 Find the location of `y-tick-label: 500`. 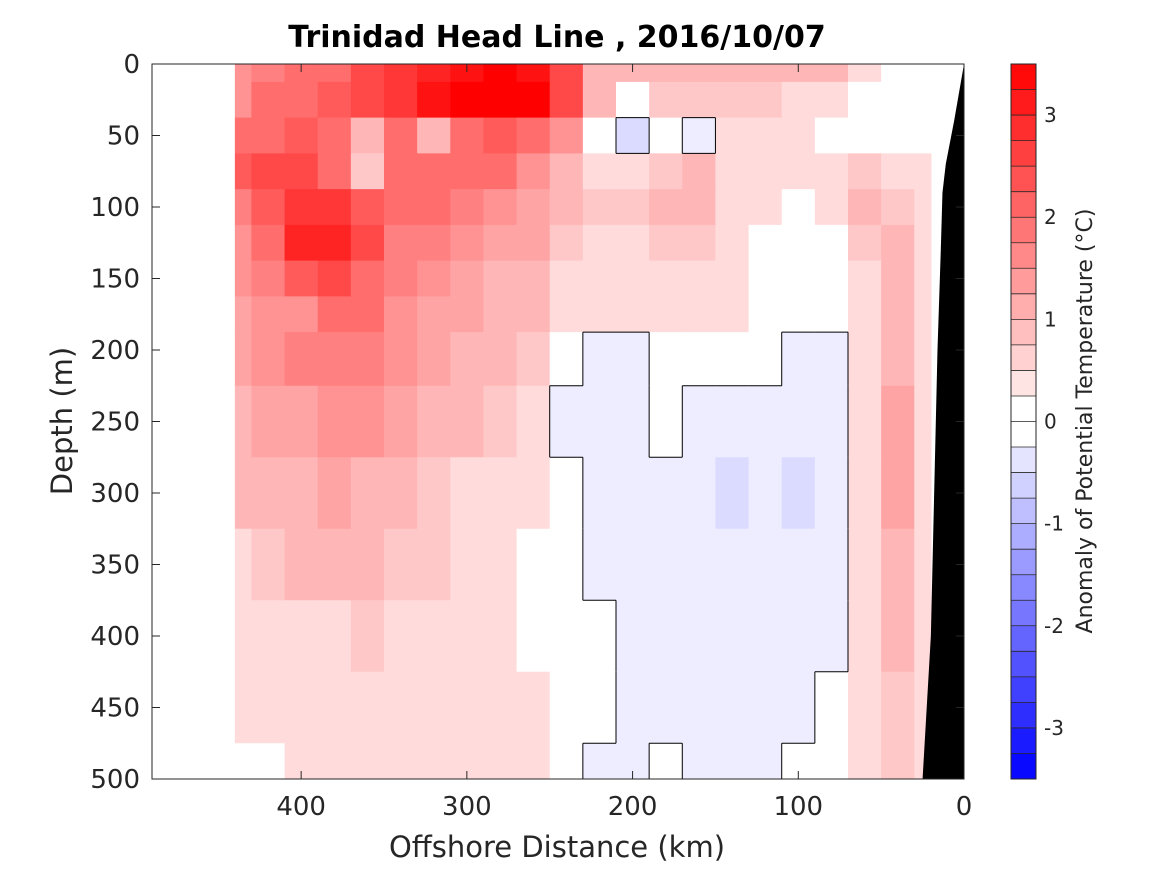

y-tick-label: 500 is located at coordinates (115, 780).